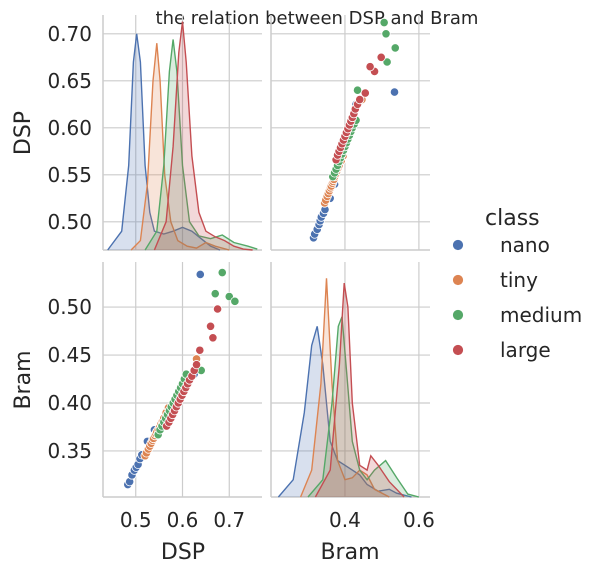 The image size is (615, 573). Describe the element at coordinates (23, 379) in the screenshot. I see `y-axis-label: Bram` at that location.